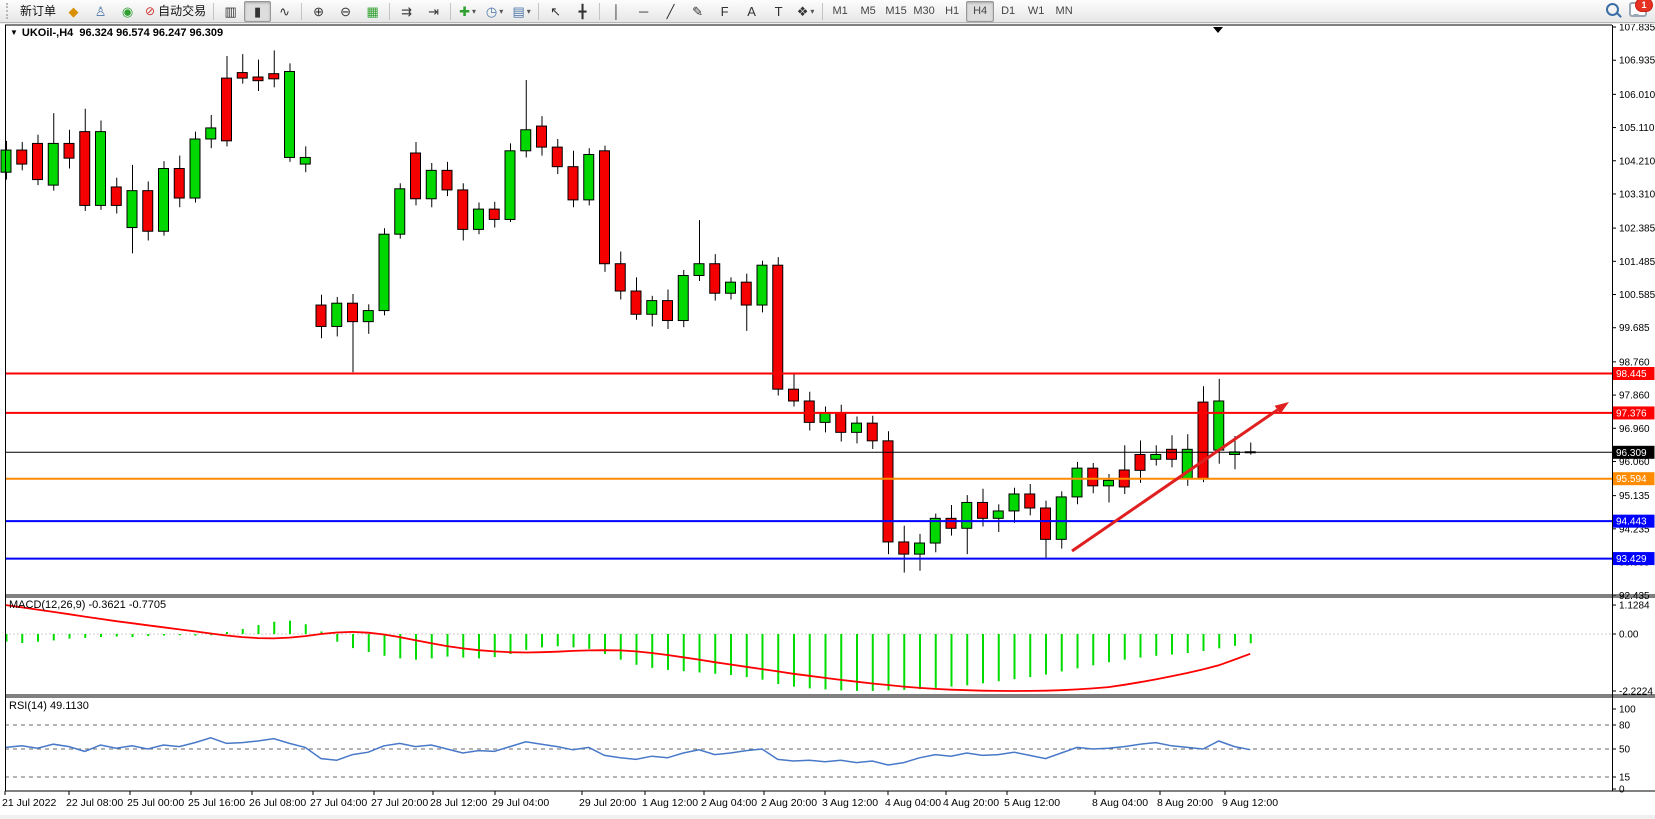  I want to click on price-axis-tick-label: 95.135, so click(1634, 496).